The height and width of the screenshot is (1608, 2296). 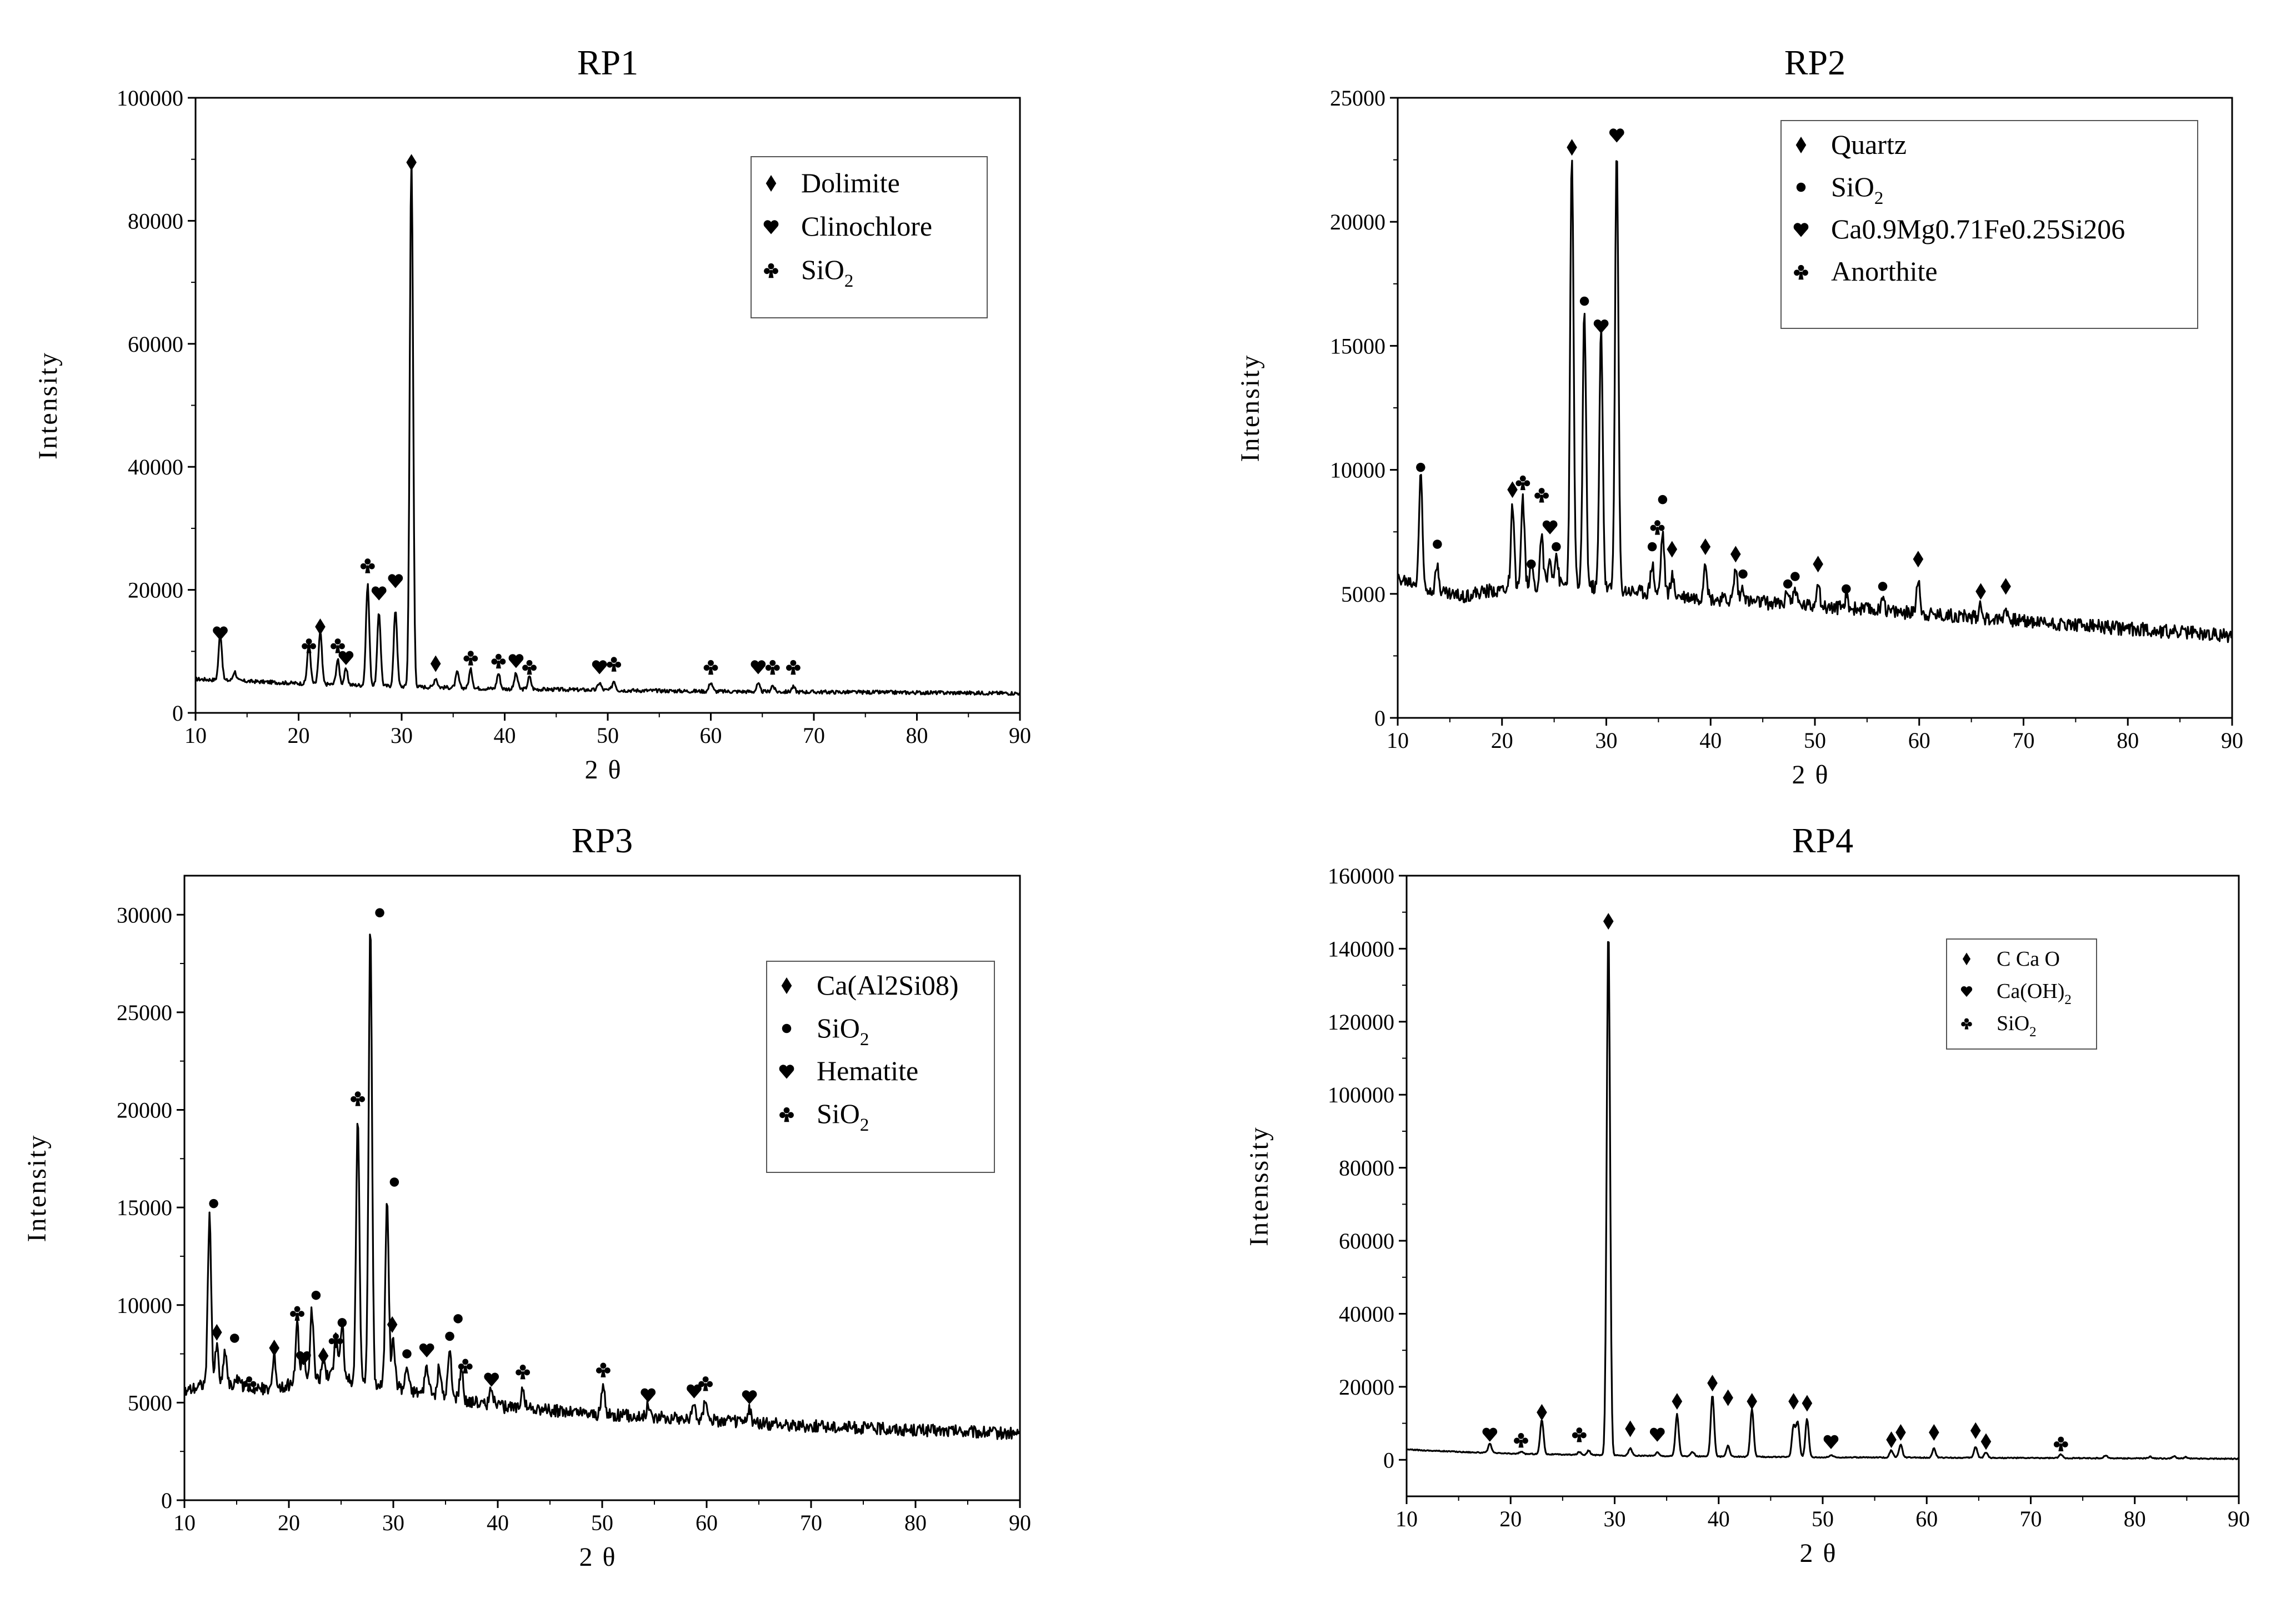 I want to click on rp1-y-tick-label: 100000, so click(x=150, y=99).